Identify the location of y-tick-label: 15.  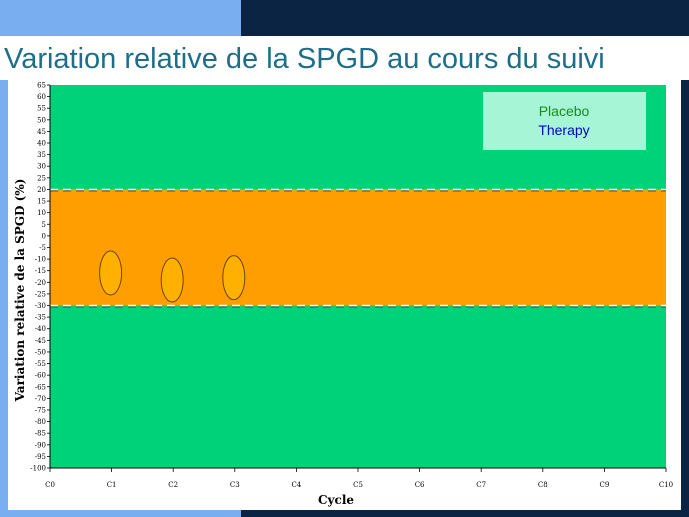
(41, 202).